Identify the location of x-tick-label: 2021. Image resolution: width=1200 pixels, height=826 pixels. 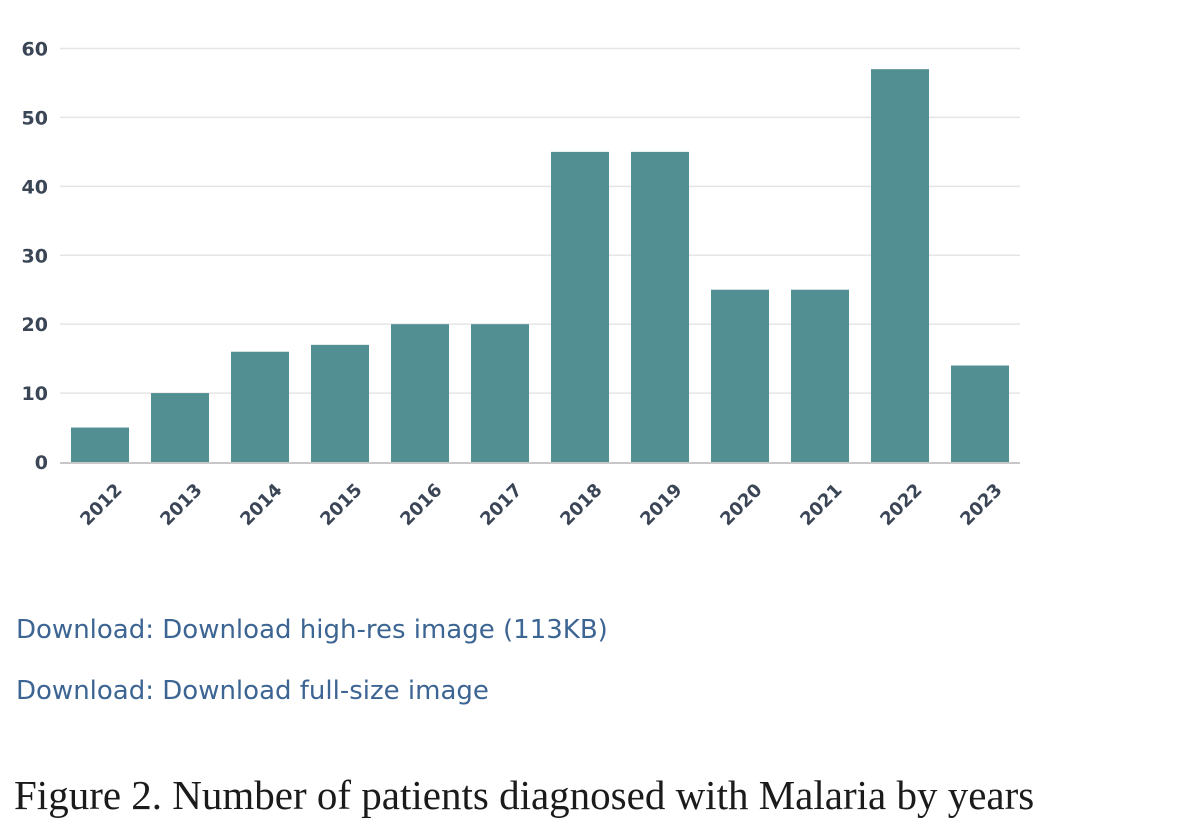
(821, 505).